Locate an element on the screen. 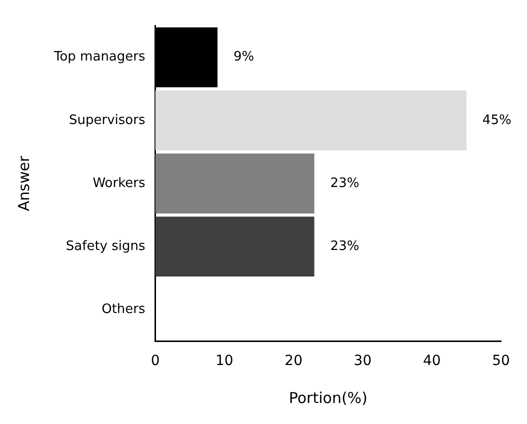 The width and height of the screenshot is (527, 424). data-label: 9% is located at coordinates (244, 57).